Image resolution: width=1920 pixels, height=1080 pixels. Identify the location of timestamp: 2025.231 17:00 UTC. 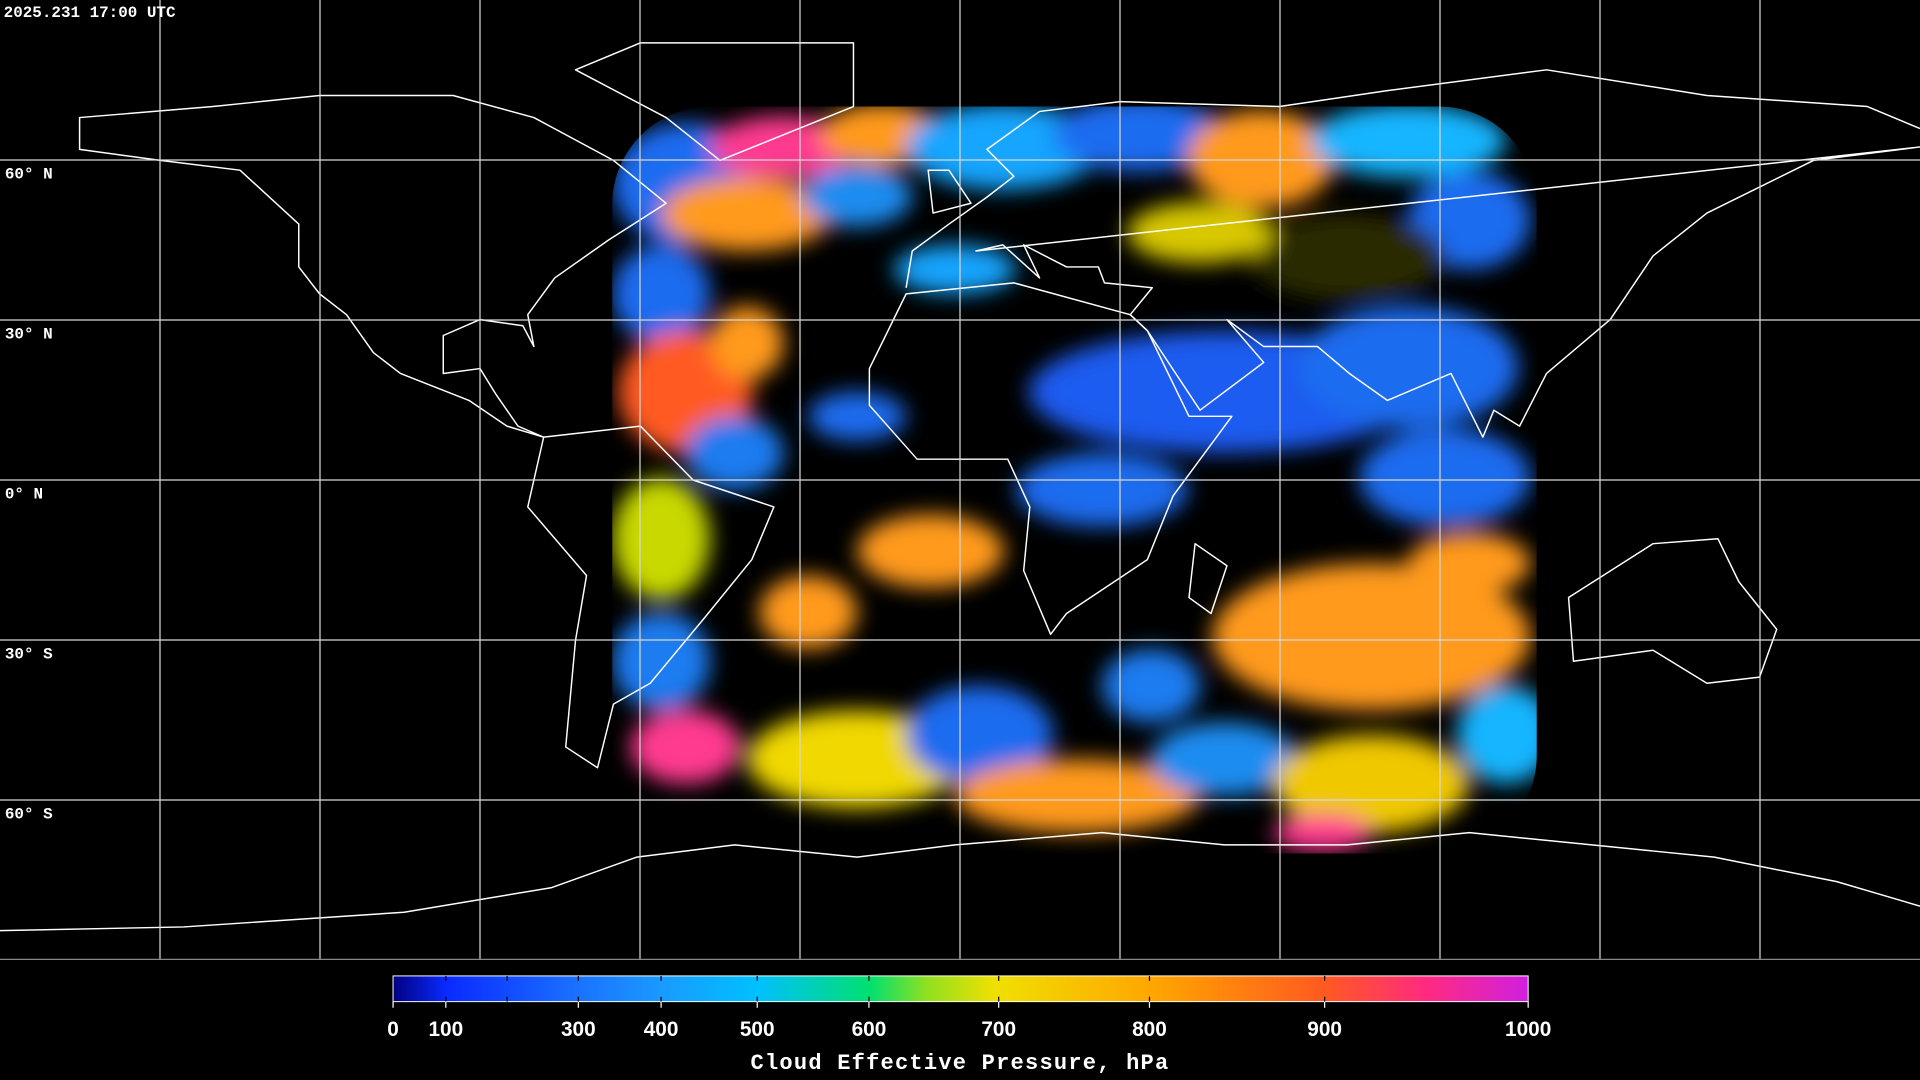
(90, 13).